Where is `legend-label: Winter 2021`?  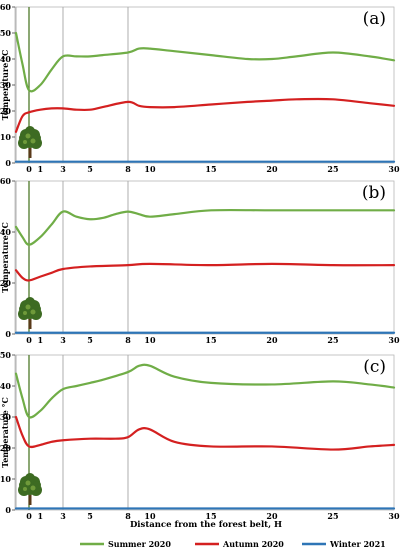 legend-label: Winter 2021 is located at coordinates (357, 544).